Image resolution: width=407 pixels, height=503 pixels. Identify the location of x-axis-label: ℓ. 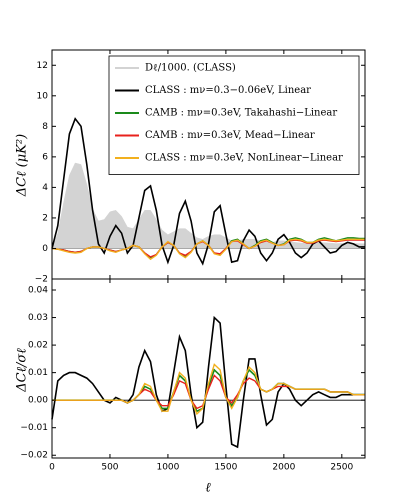
(208, 488).